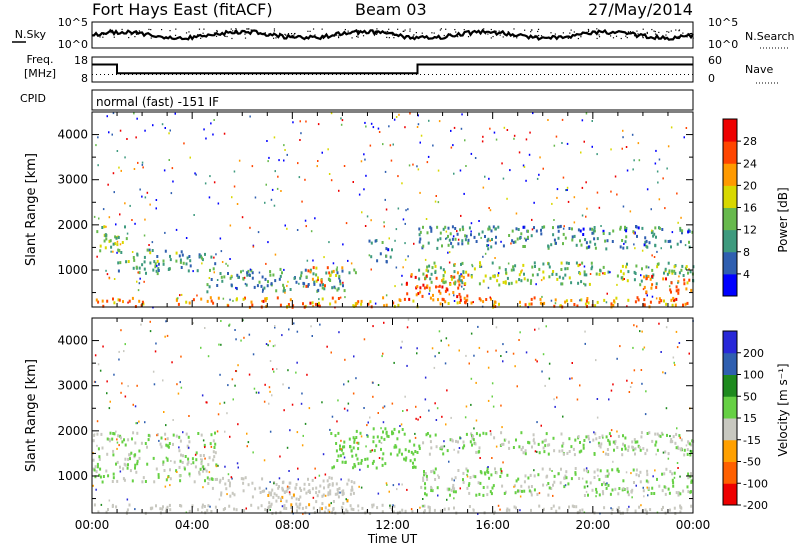 The width and height of the screenshot is (800, 554). What do you see at coordinates (81, 60) in the screenshot?
I see `frequency-left-tick: 18` at bounding box center [81, 60].